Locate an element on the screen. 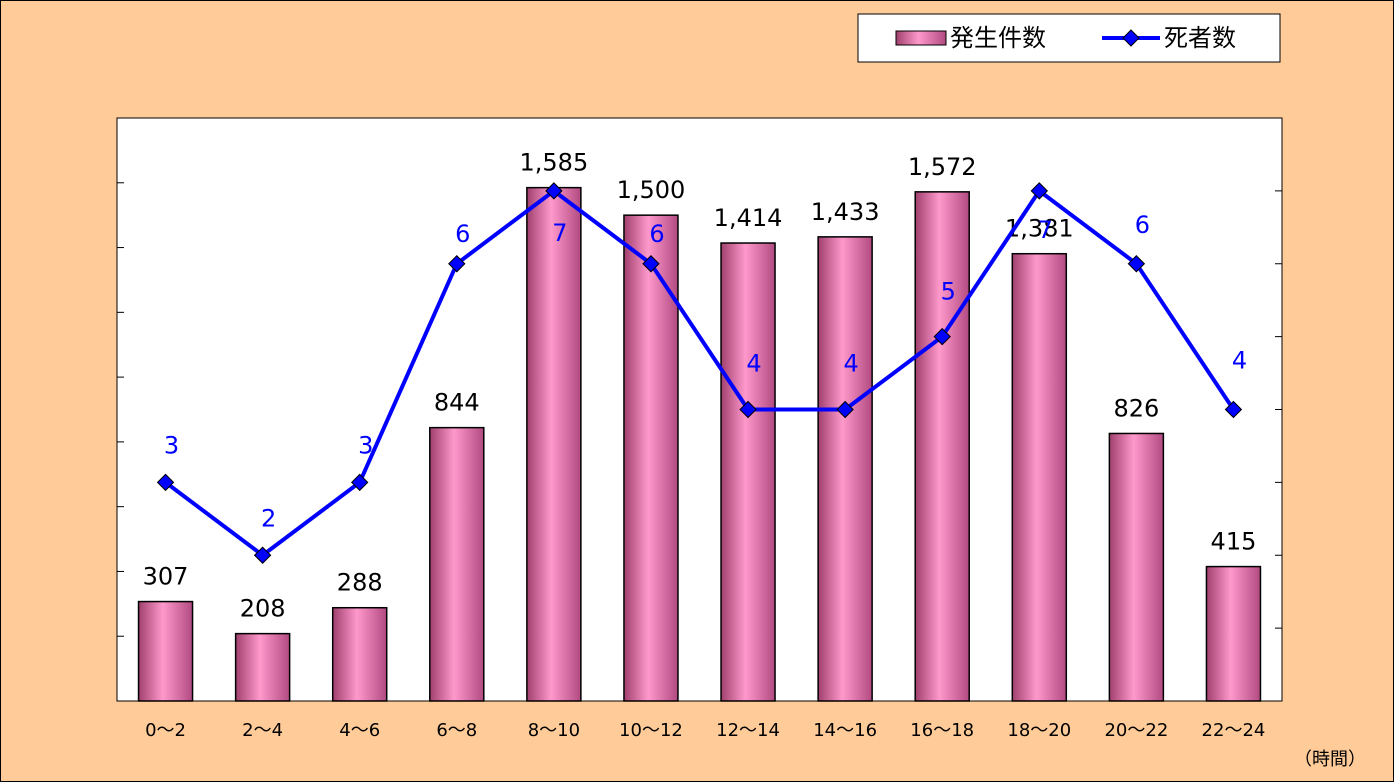 The width and height of the screenshot is (1394, 782). legend-label: 発生件数 is located at coordinates (998, 38).